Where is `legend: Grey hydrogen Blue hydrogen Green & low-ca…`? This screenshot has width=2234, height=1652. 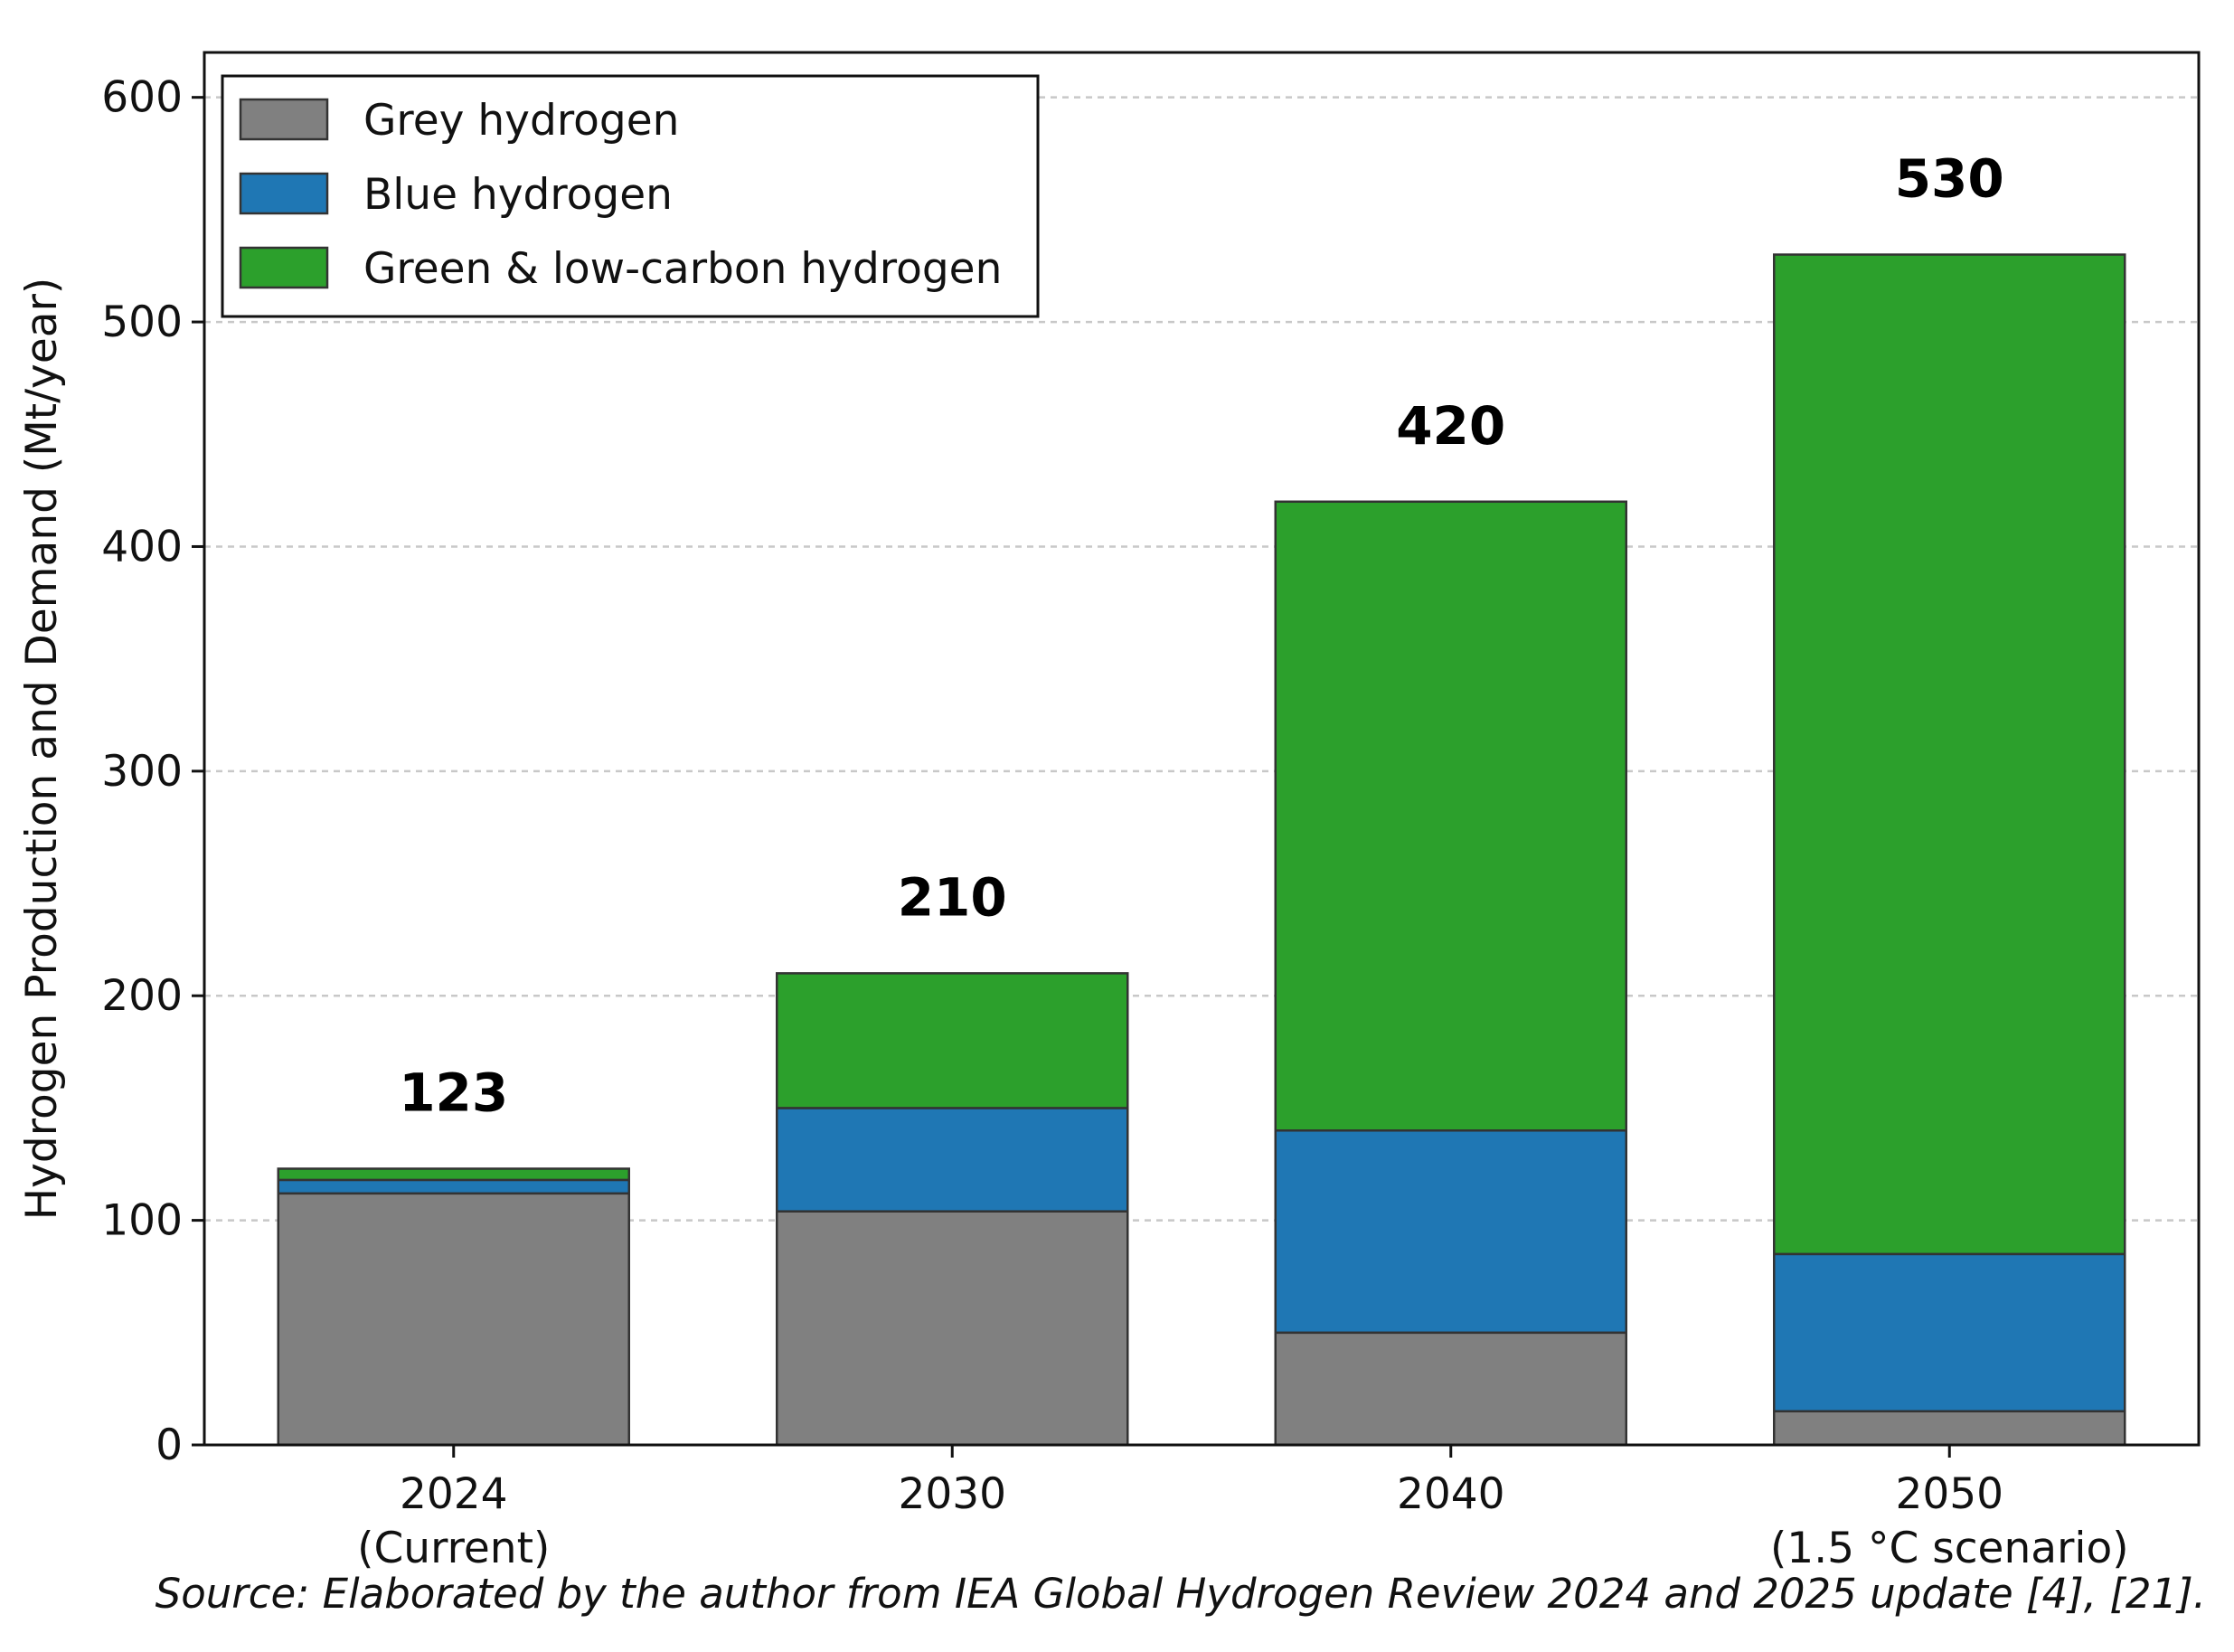
legend: Grey hydrogen Blue hydrogen Green & low-ca… is located at coordinates (630, 196).